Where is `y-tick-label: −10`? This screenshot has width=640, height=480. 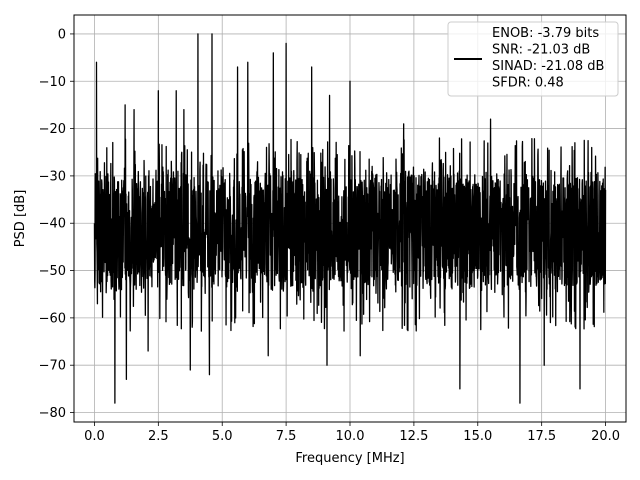 y-tick-label: −10 is located at coordinates (52, 82).